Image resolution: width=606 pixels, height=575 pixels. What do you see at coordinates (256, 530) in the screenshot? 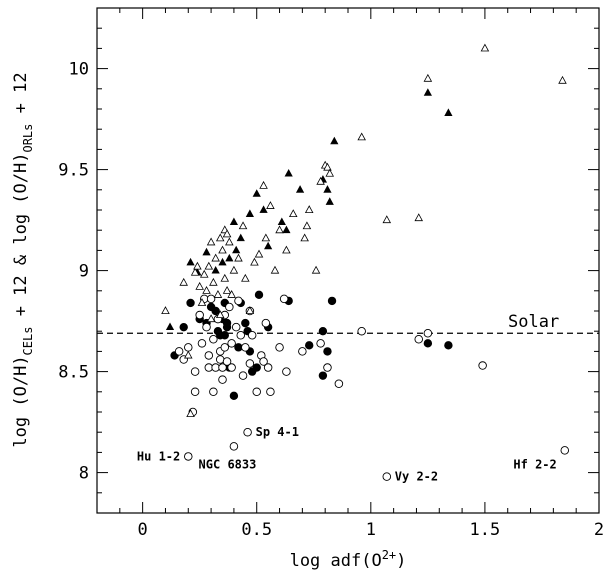
I see `x-tick-label: 0.5` at bounding box center [256, 530].